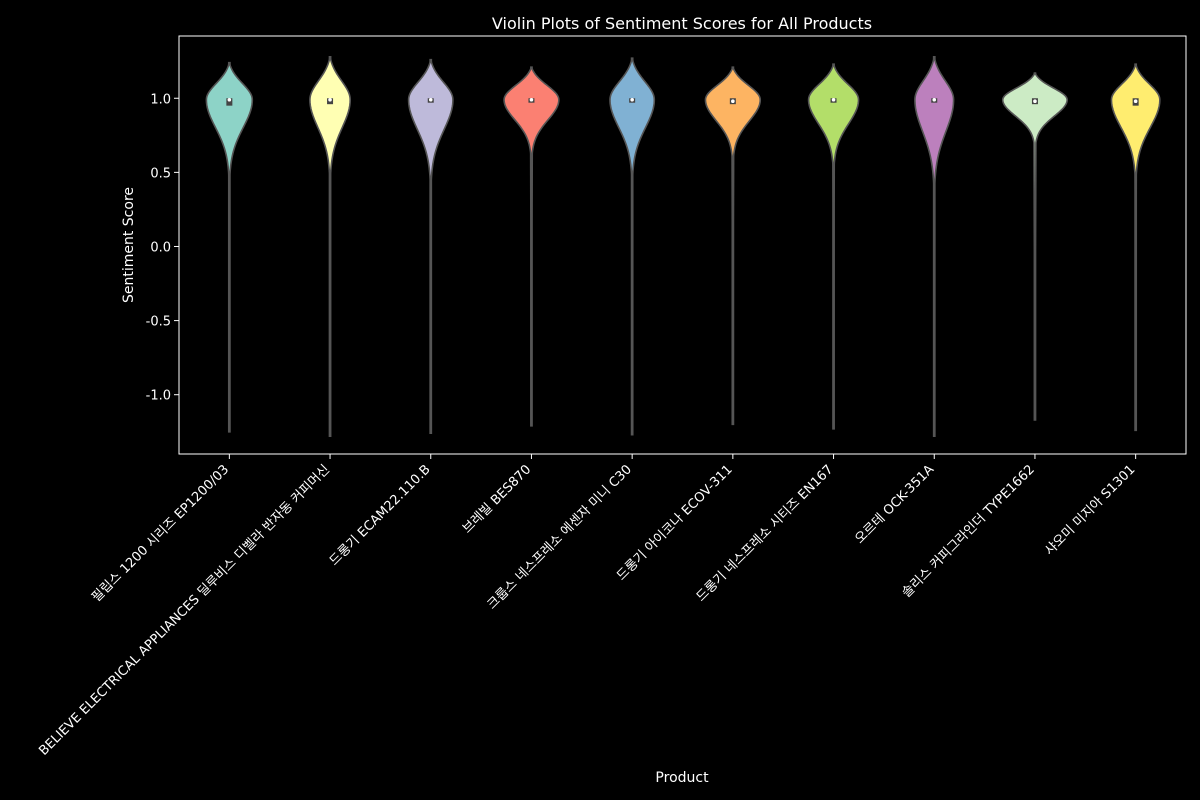 The image size is (1200, 800). I want to click on x-axis-label: Product, so click(682, 778).